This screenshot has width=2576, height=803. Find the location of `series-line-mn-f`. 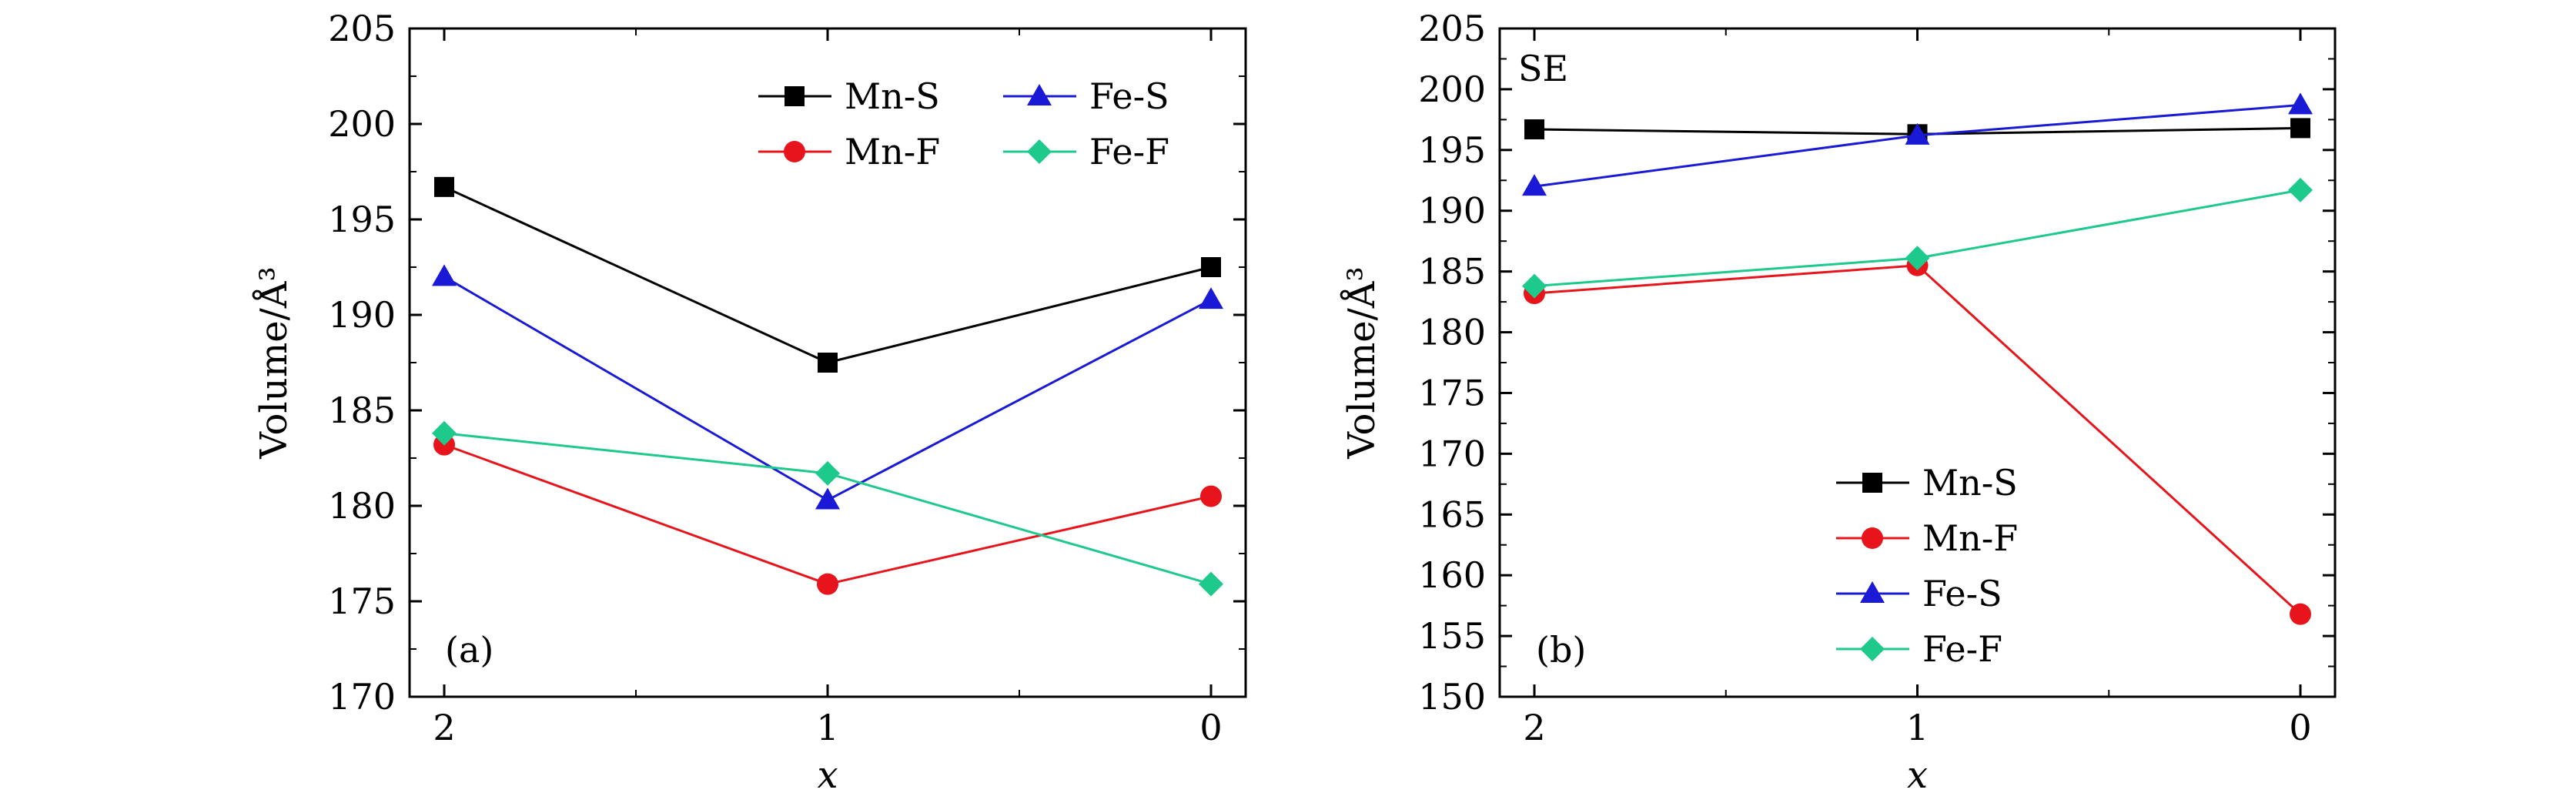

series-line-mn-f is located at coordinates (1918, 439).